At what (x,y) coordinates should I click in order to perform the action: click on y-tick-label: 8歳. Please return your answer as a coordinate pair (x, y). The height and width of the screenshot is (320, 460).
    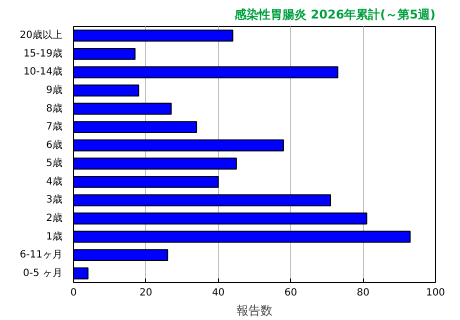
    Looking at the image, I should click on (54, 108).